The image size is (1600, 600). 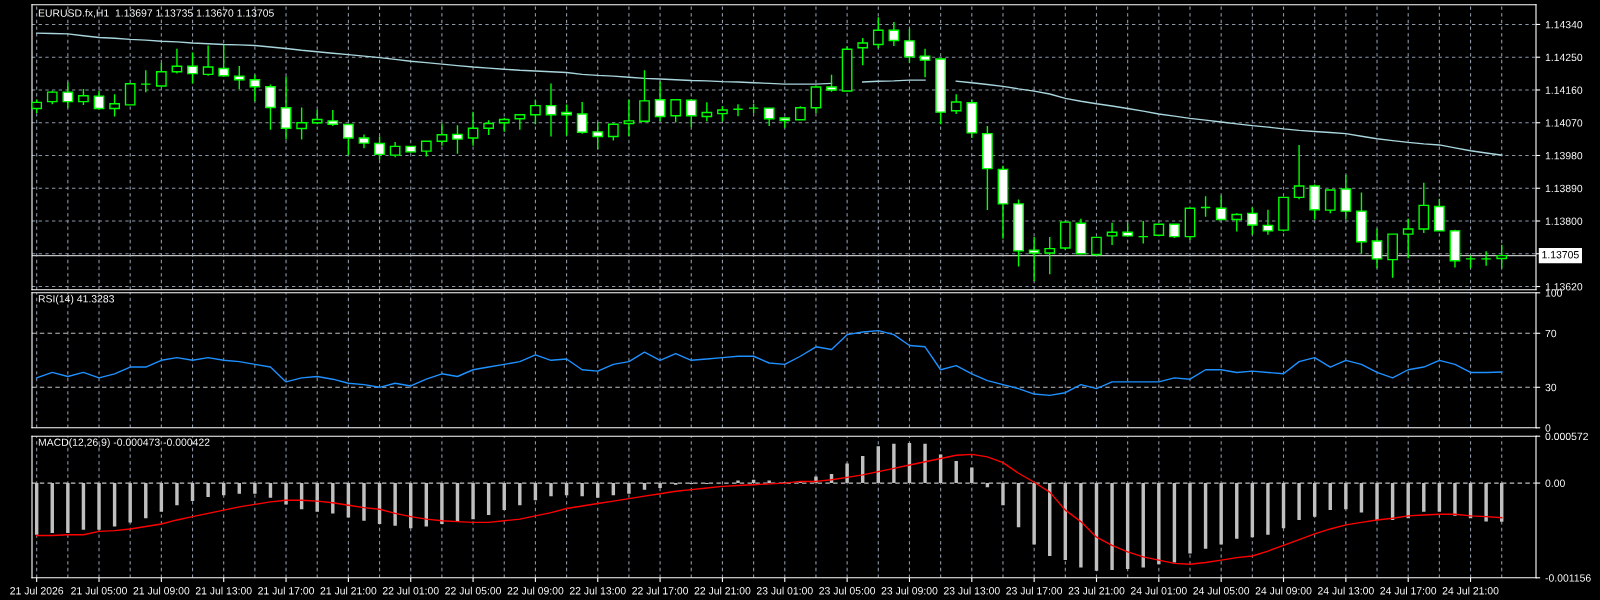 What do you see at coordinates (473, 590) in the screenshot?
I see `x-tick-label: 22 Jul 05:00` at bounding box center [473, 590].